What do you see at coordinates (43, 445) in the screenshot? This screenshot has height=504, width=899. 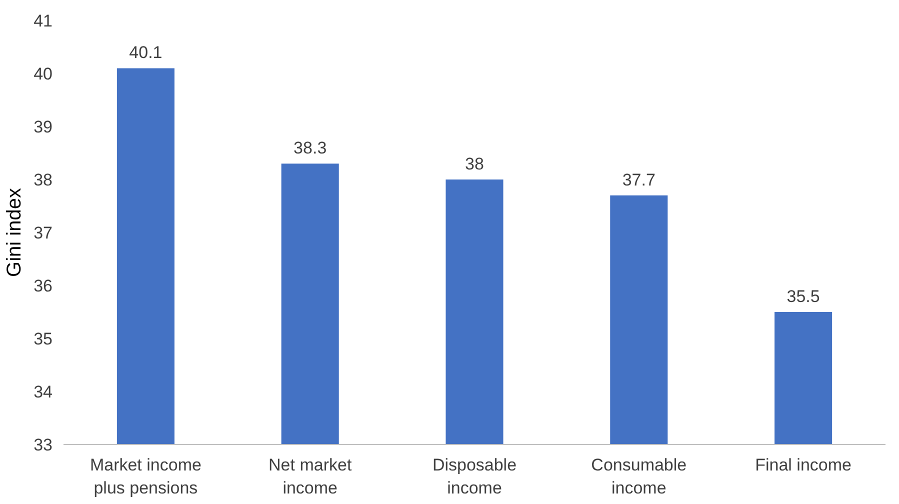 I see `y-tick-label: 33` at bounding box center [43, 445].